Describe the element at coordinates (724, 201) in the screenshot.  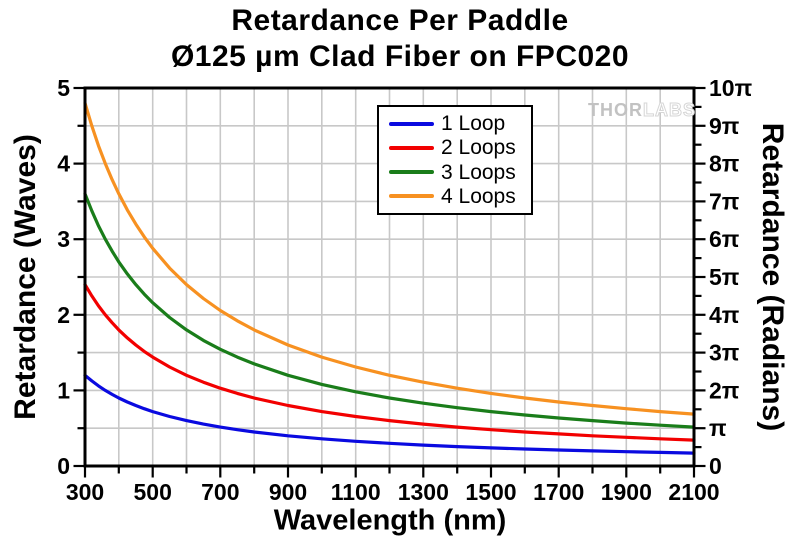
I see `y-right-tick-label: 7π` at that location.